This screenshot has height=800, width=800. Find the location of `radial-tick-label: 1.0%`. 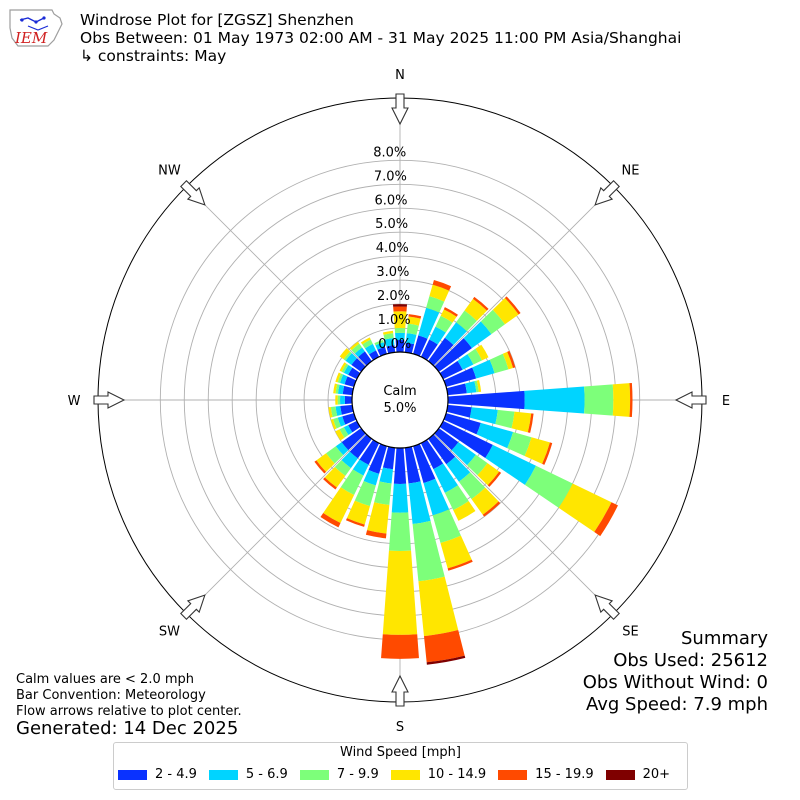

radial-tick-label: 1.0% is located at coordinates (394, 320).